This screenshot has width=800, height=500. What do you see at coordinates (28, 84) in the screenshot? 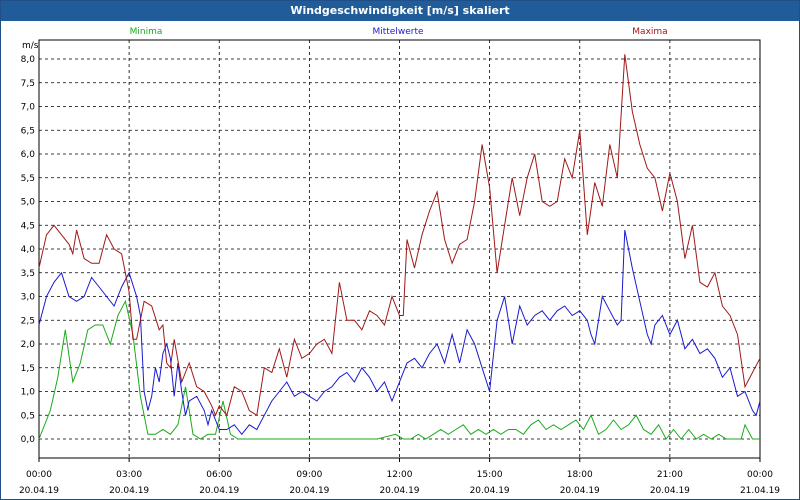
I see `y-tick-label: 7,5` at bounding box center [28, 84].